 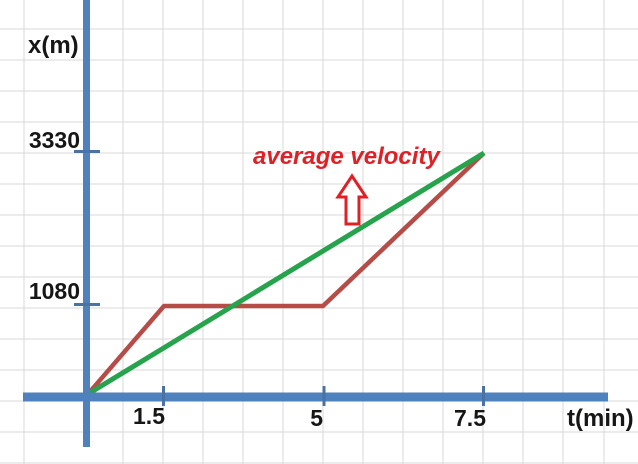 What do you see at coordinates (53, 45) in the screenshot?
I see `y-axis-title: x(m)` at bounding box center [53, 45].